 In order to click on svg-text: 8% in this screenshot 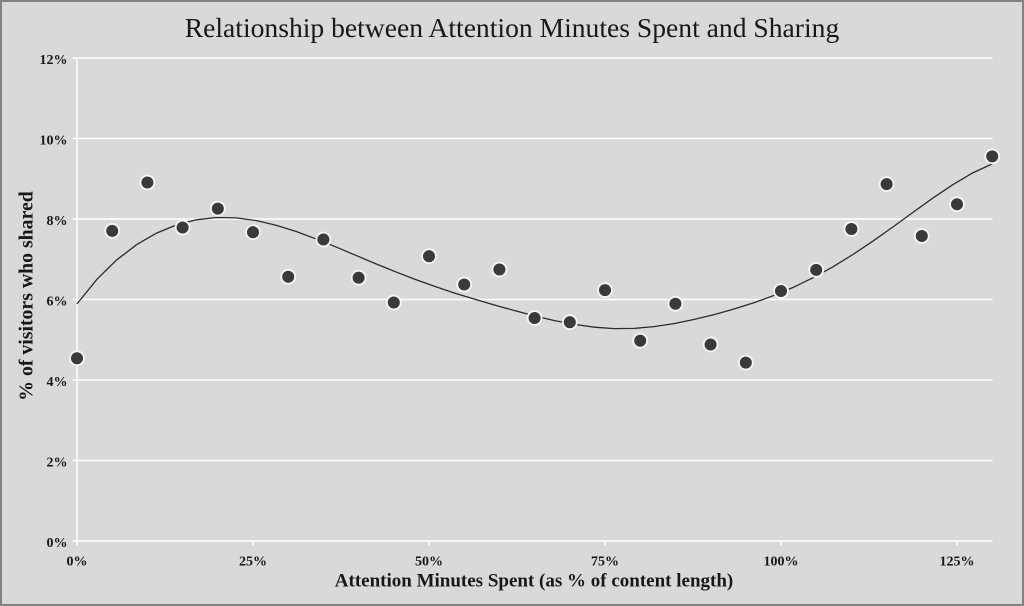, I will do `click(57, 221)`.